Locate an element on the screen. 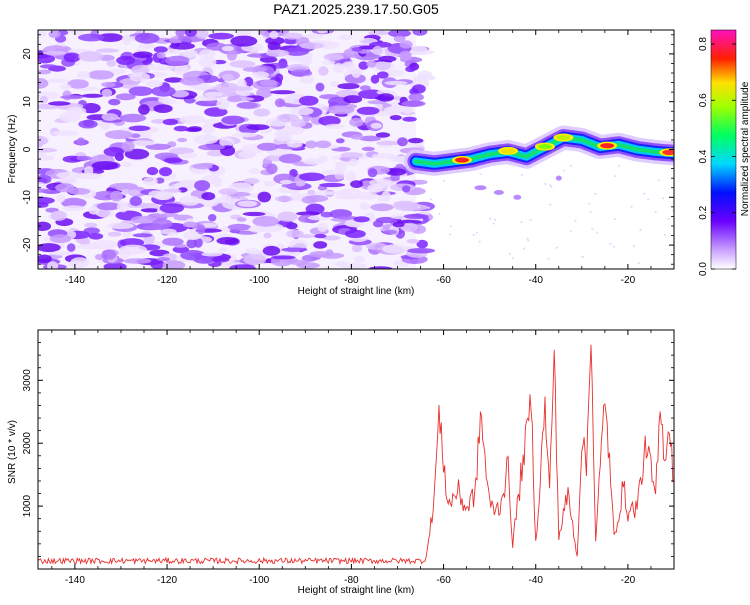 The width and height of the screenshot is (750, 605). ridge-side-blob is located at coordinates (558, 178).